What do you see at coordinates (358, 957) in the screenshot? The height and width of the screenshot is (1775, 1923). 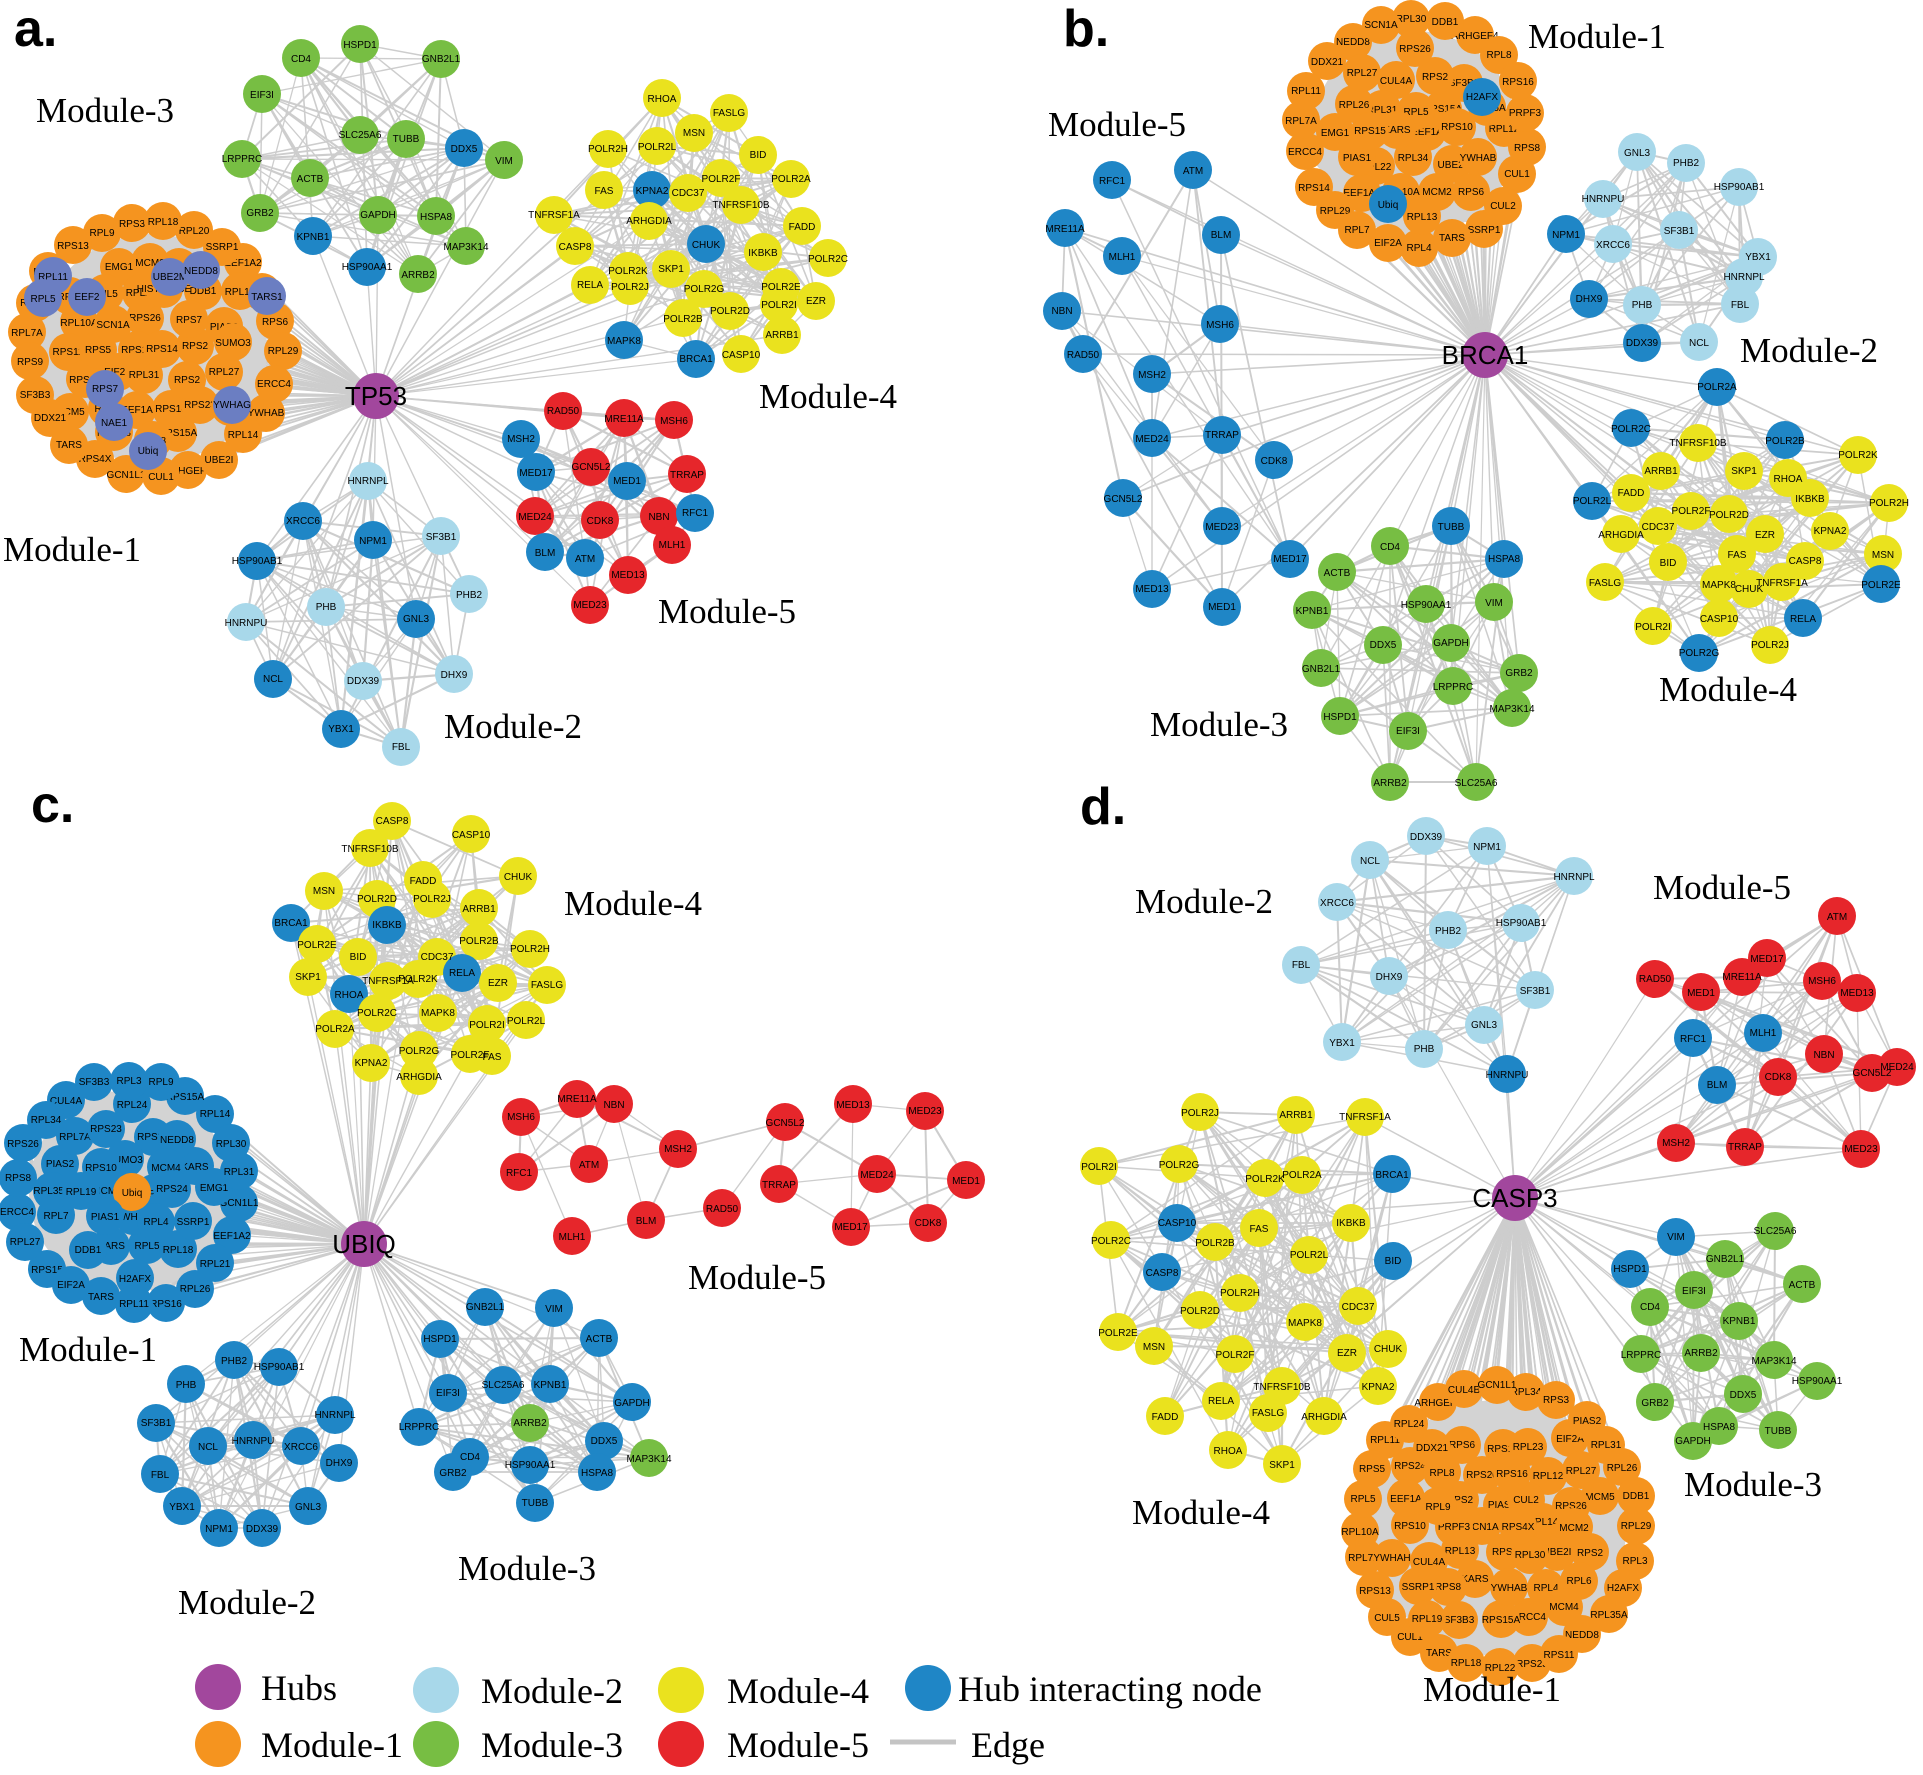 I see `svg-text: BID` at bounding box center [358, 957].